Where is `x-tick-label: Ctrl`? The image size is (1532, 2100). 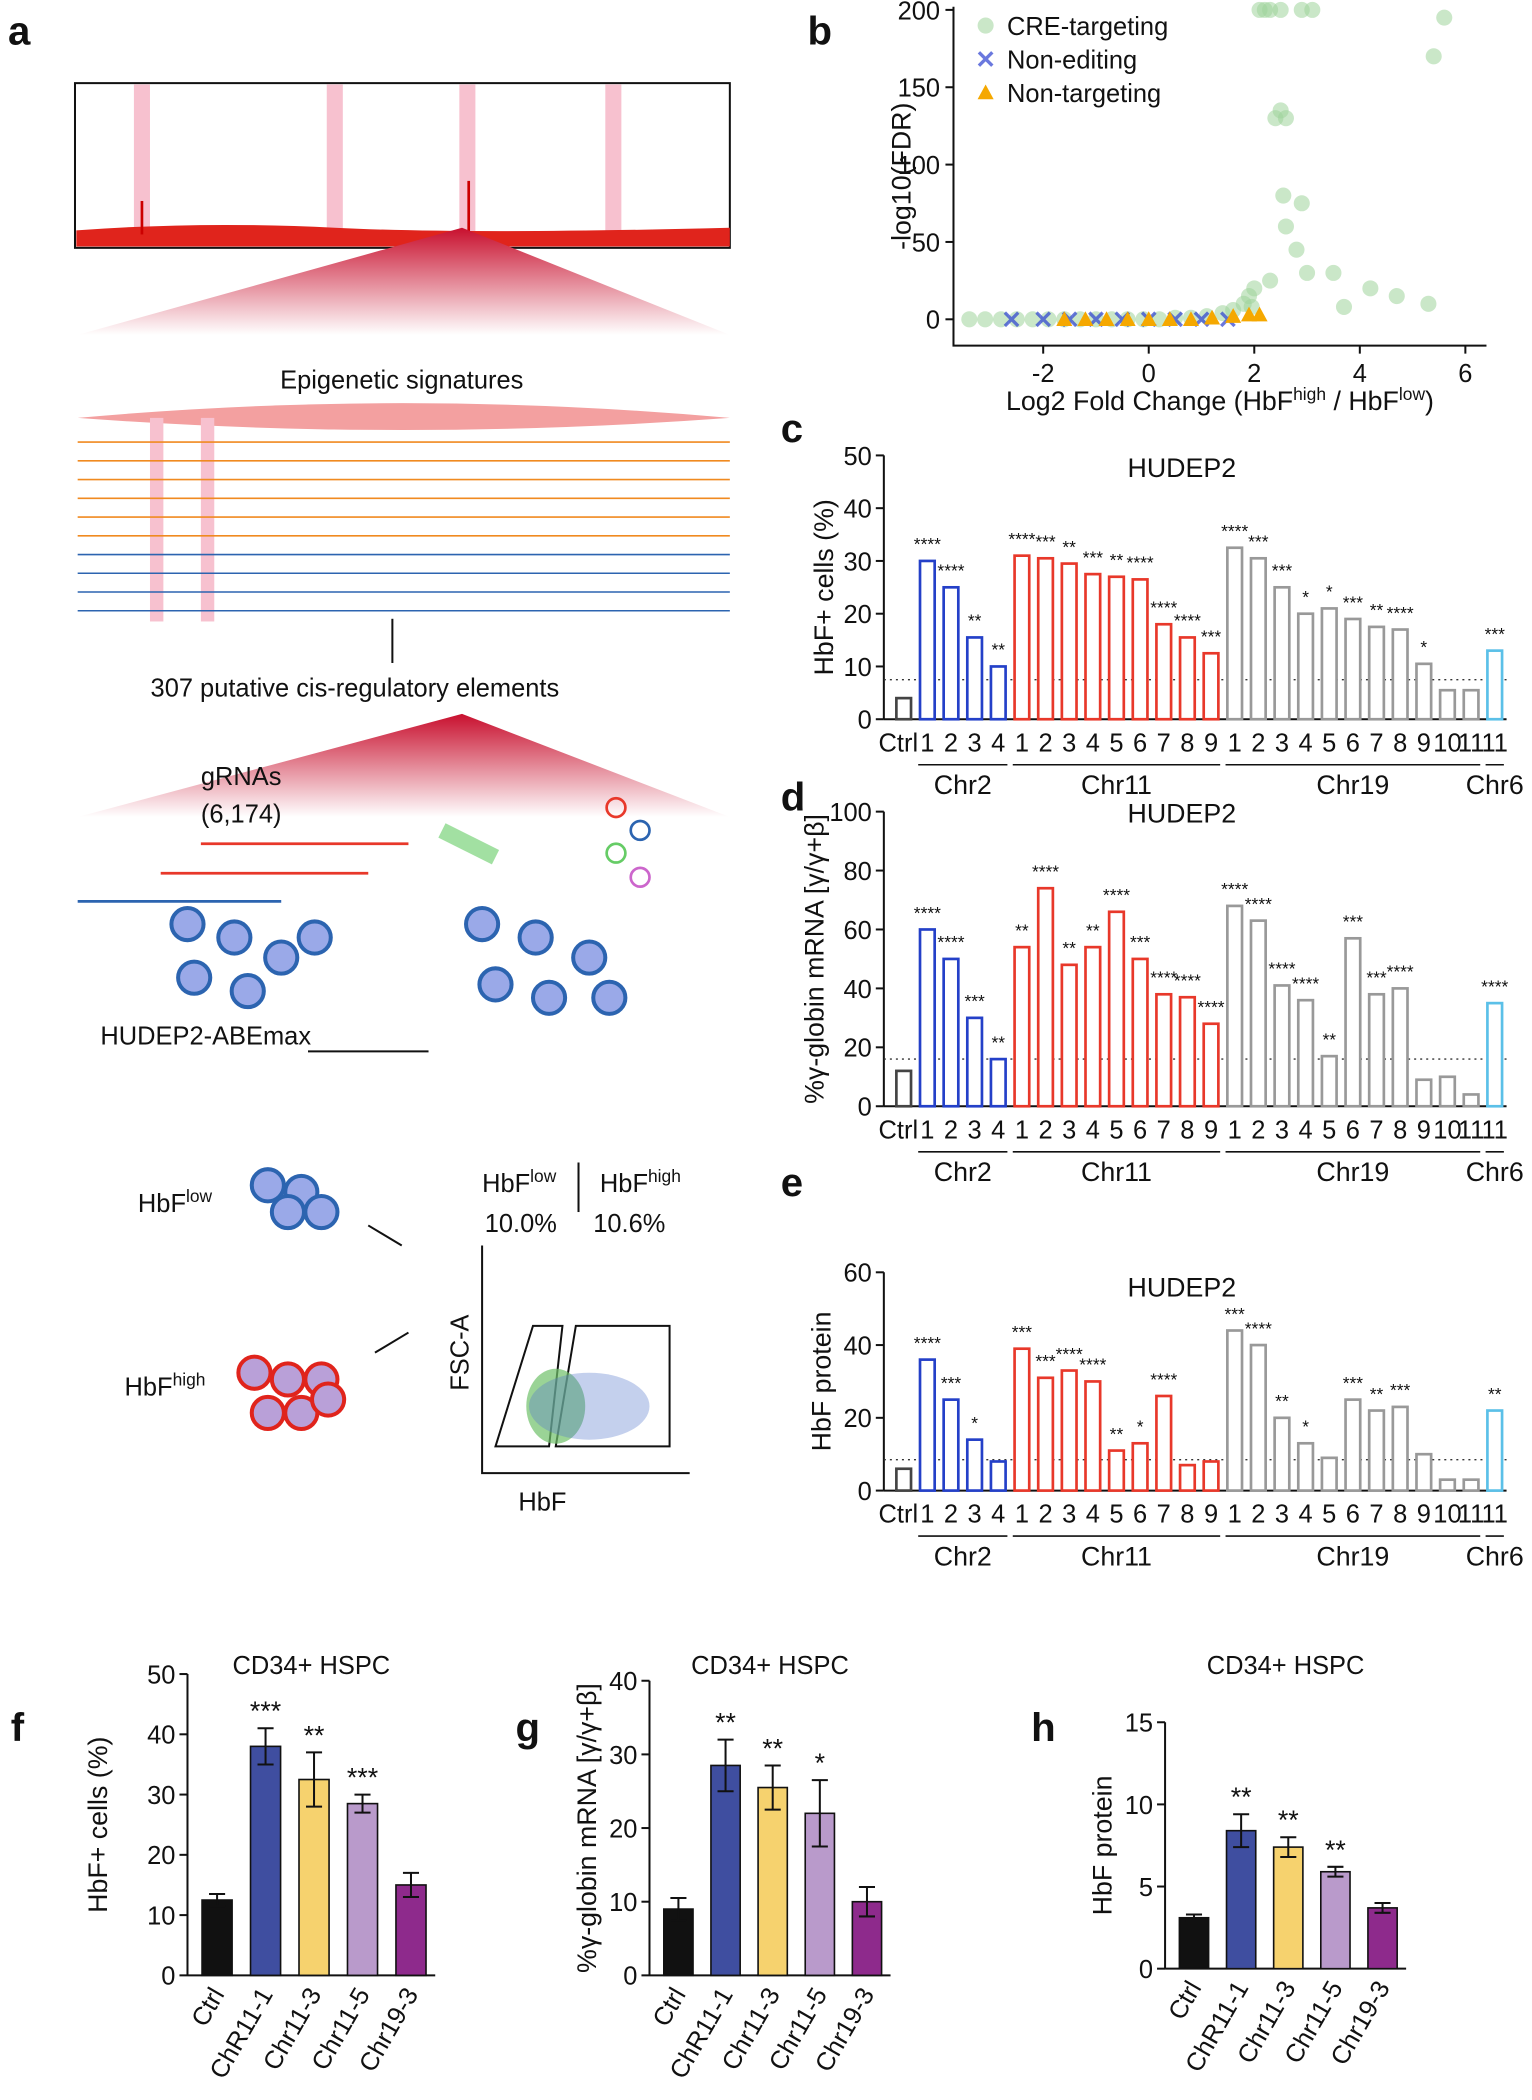
x-tick-label: Ctrl is located at coordinates (1185, 2000).